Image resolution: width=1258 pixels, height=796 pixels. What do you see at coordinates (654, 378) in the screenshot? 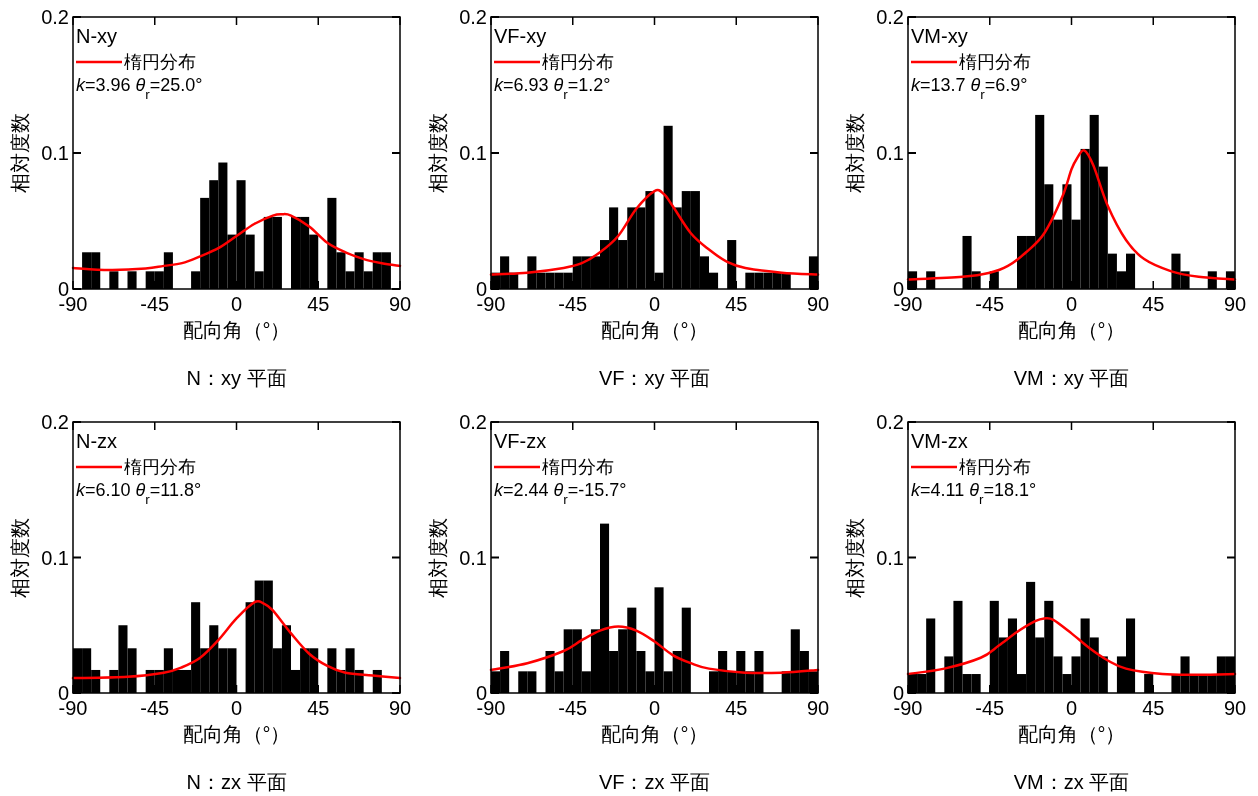
I see `text: VF：xy 平面` at bounding box center [654, 378].